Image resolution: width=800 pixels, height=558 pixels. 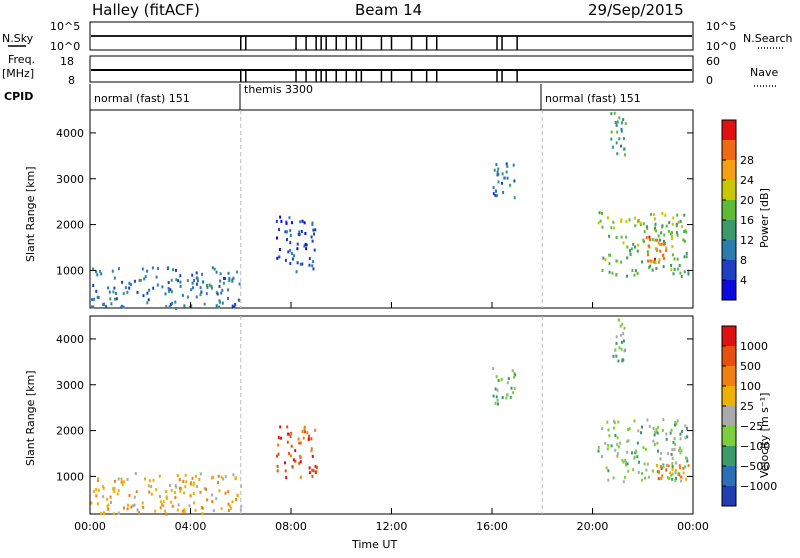 I want to click on x-tick-label-4: 16:00, so click(x=492, y=526).